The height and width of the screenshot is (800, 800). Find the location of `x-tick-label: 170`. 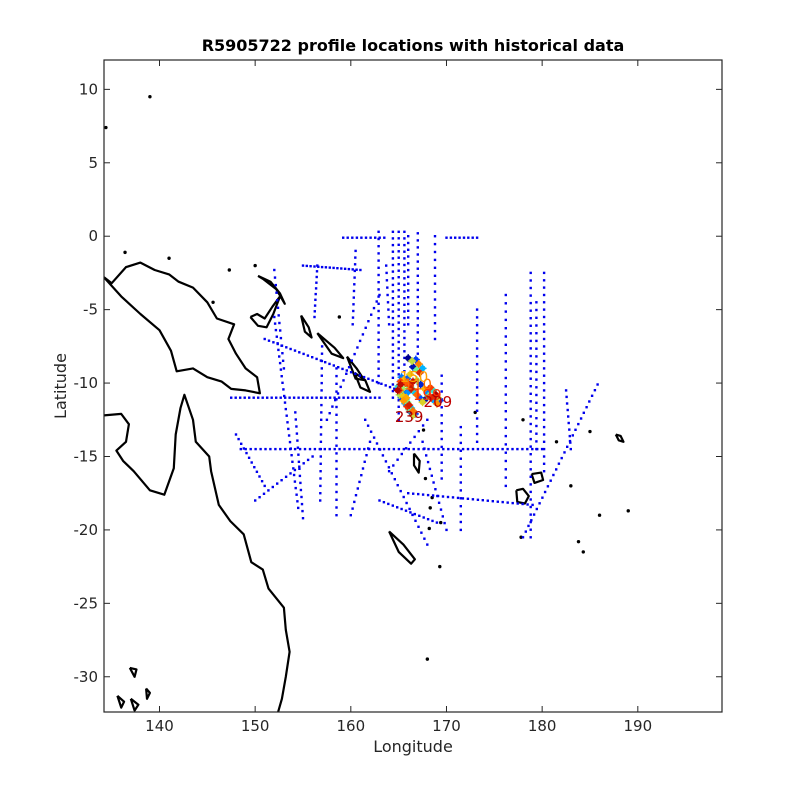

x-tick-label: 170 is located at coordinates (446, 726).